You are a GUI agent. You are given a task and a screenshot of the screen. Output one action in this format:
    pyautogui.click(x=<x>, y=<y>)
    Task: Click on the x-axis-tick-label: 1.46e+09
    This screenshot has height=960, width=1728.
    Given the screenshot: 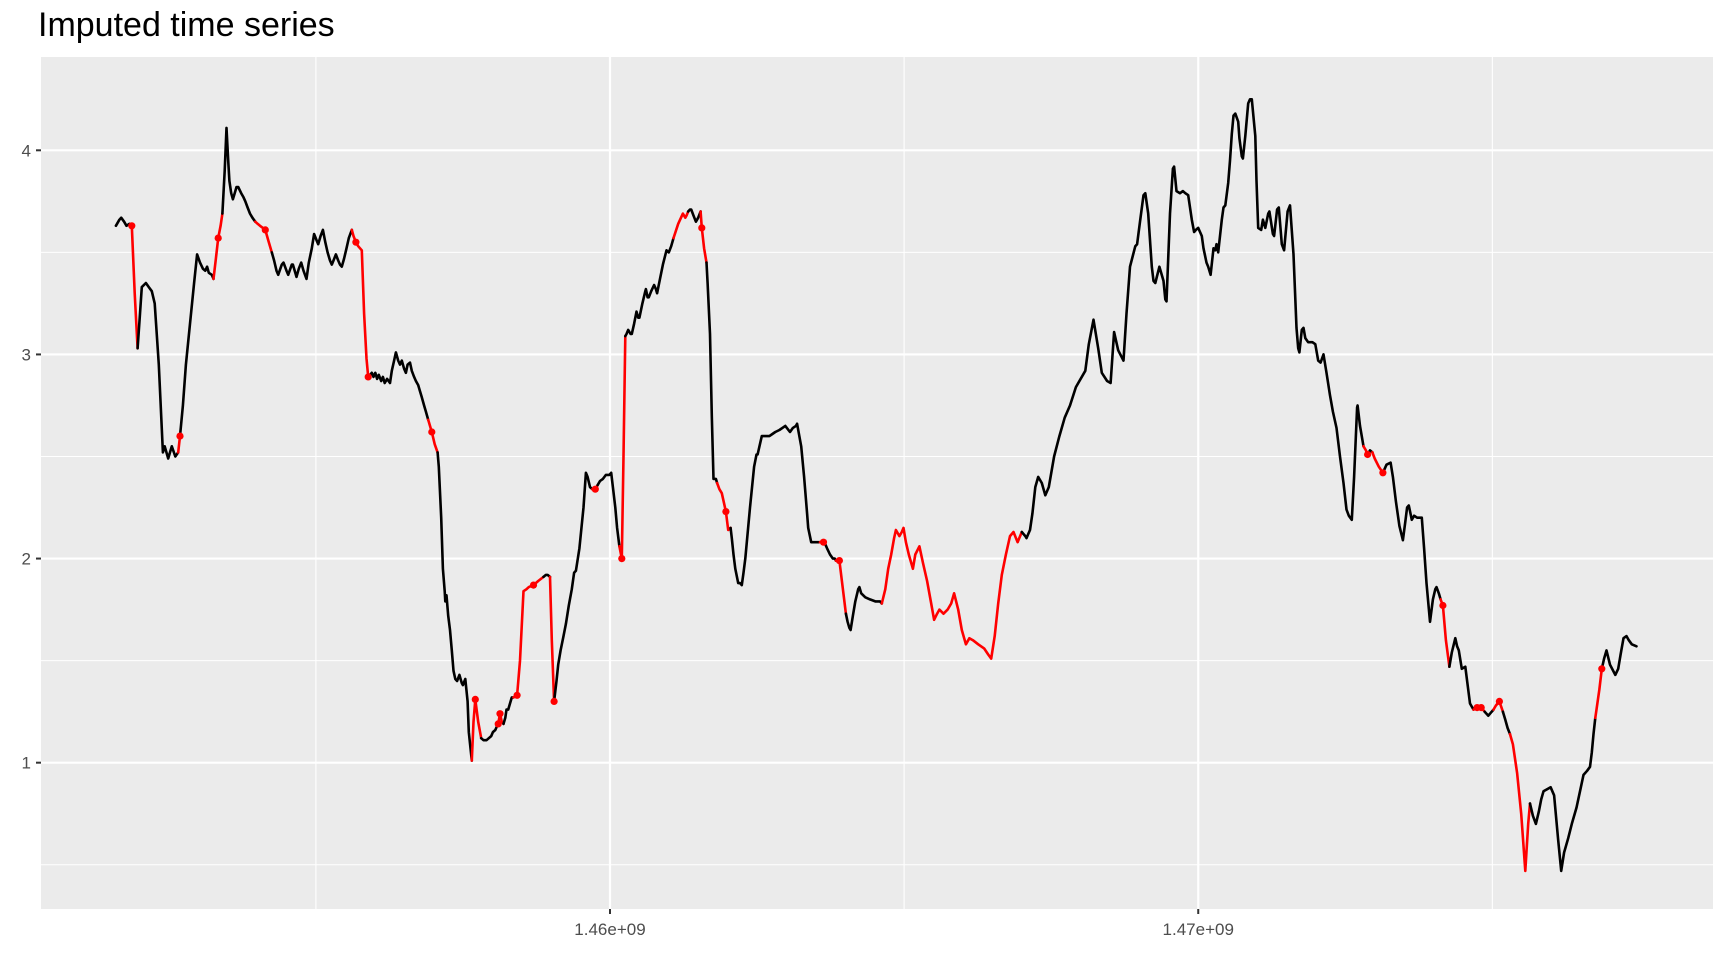 What is the action you would take?
    pyautogui.click(x=609, y=929)
    